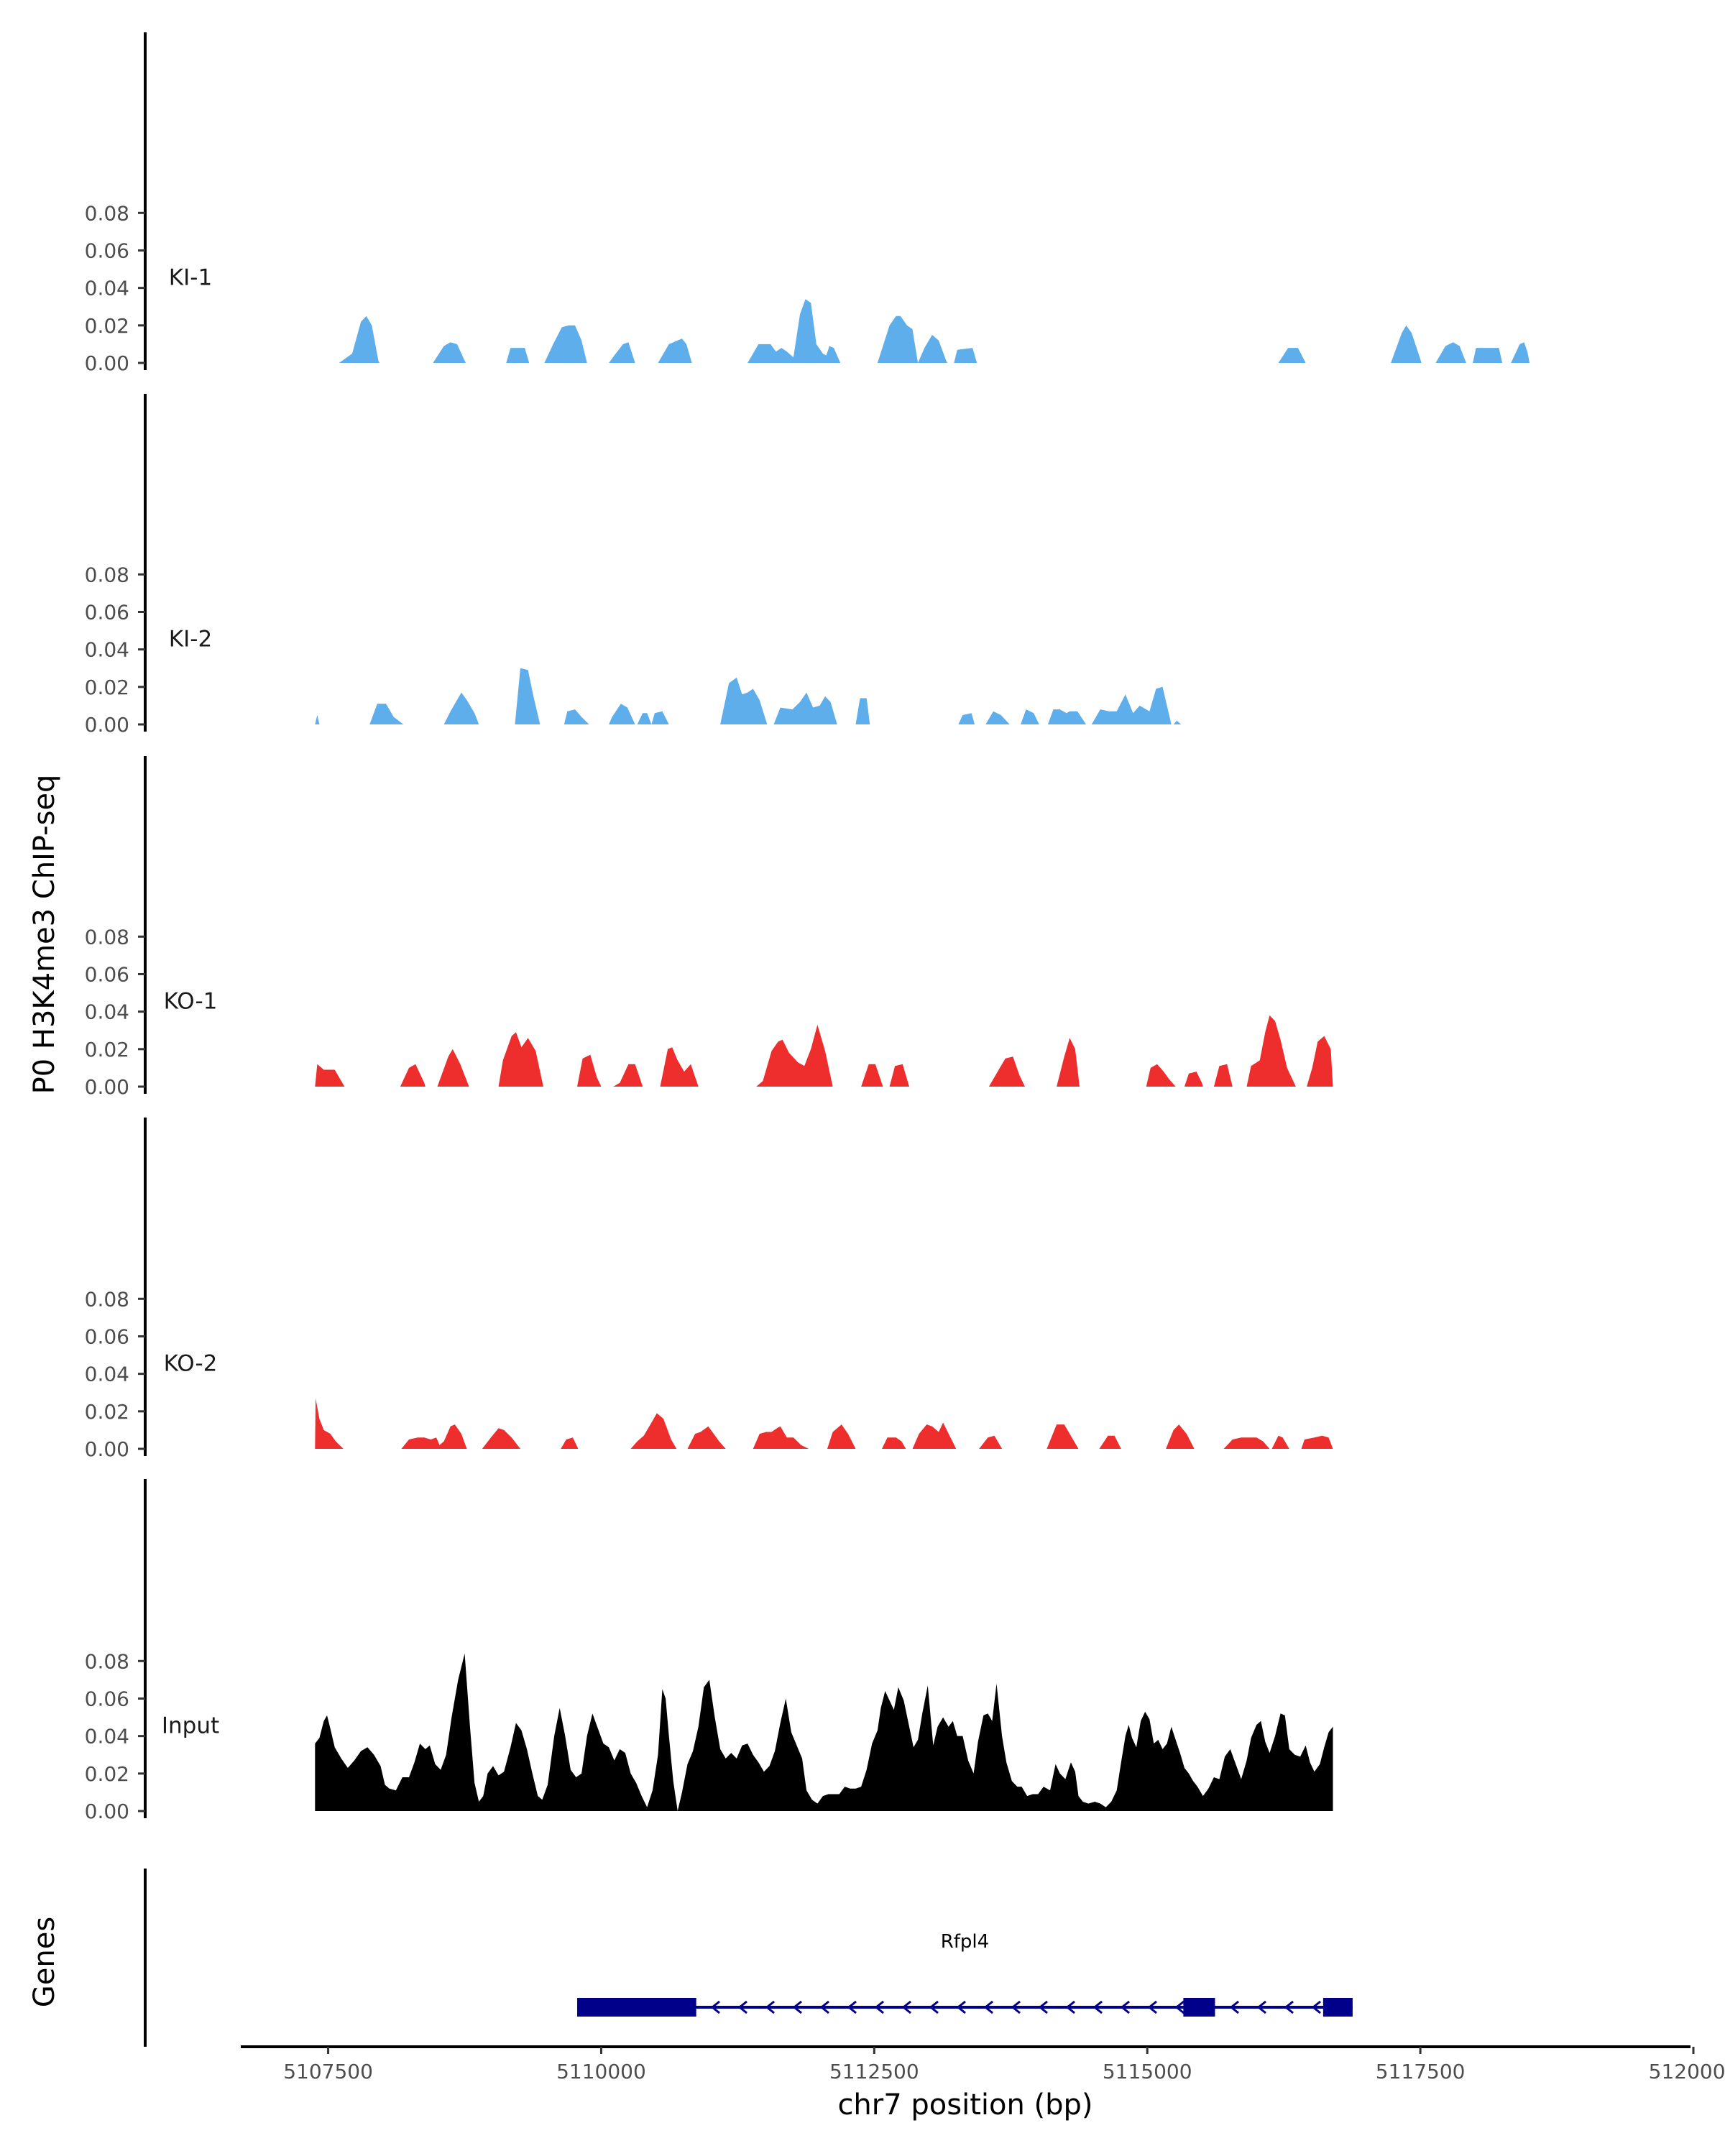 The image size is (1725, 2156). I want to click on track-label: Input, so click(190, 1726).